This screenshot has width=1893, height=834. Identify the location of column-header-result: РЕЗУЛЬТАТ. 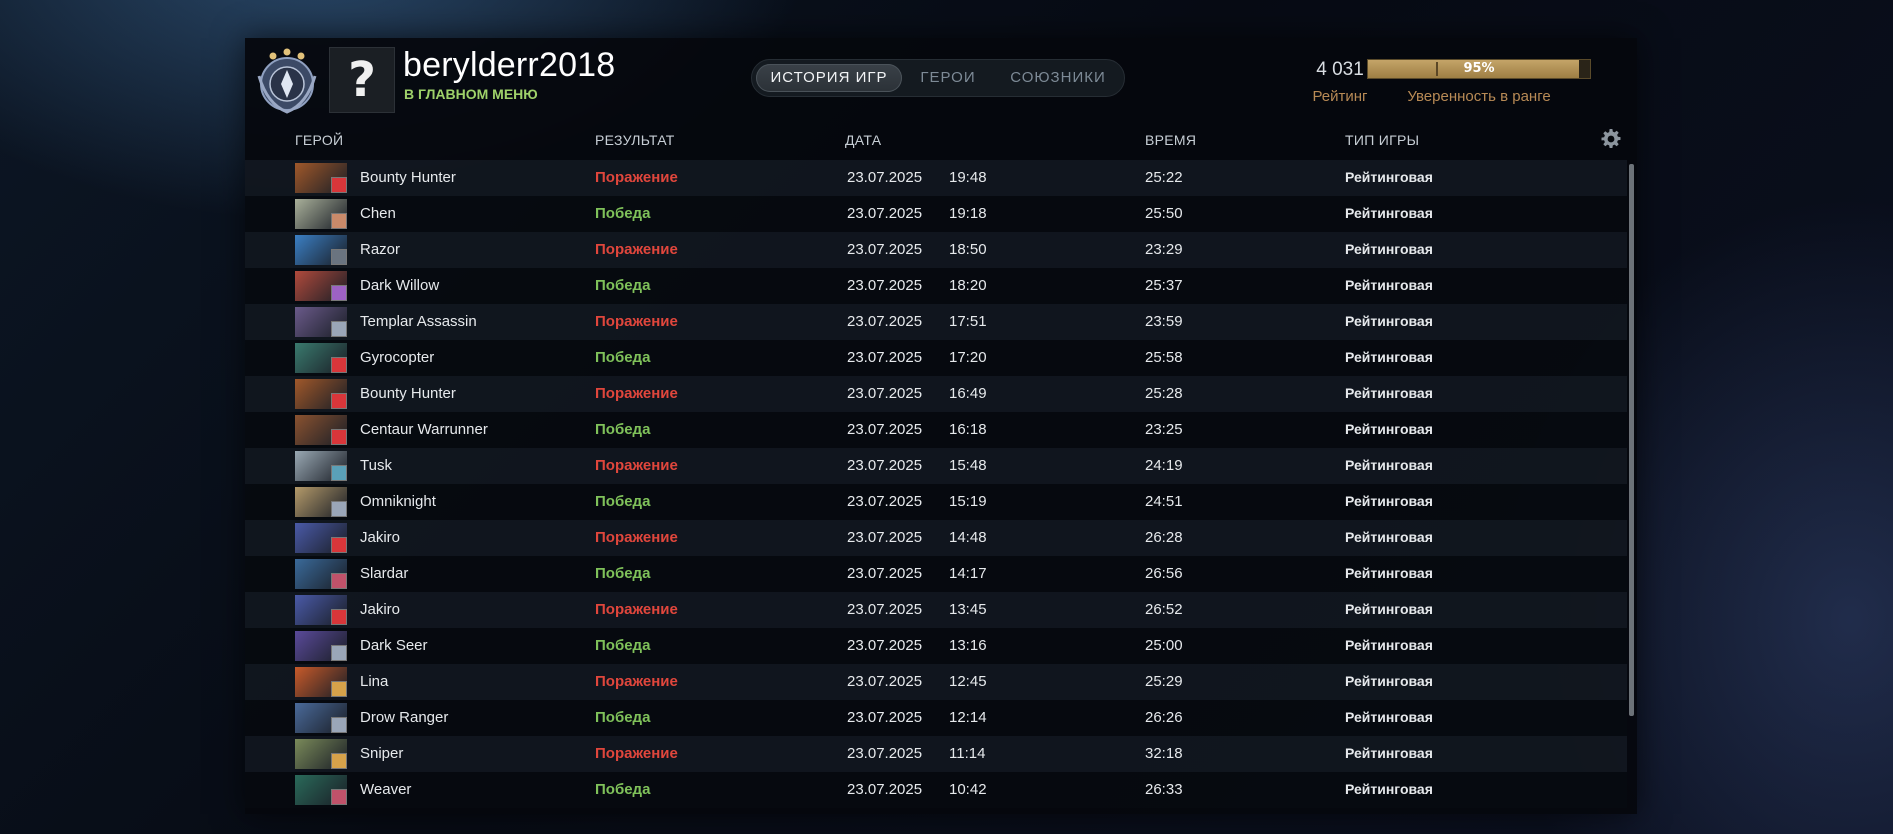
(635, 140).